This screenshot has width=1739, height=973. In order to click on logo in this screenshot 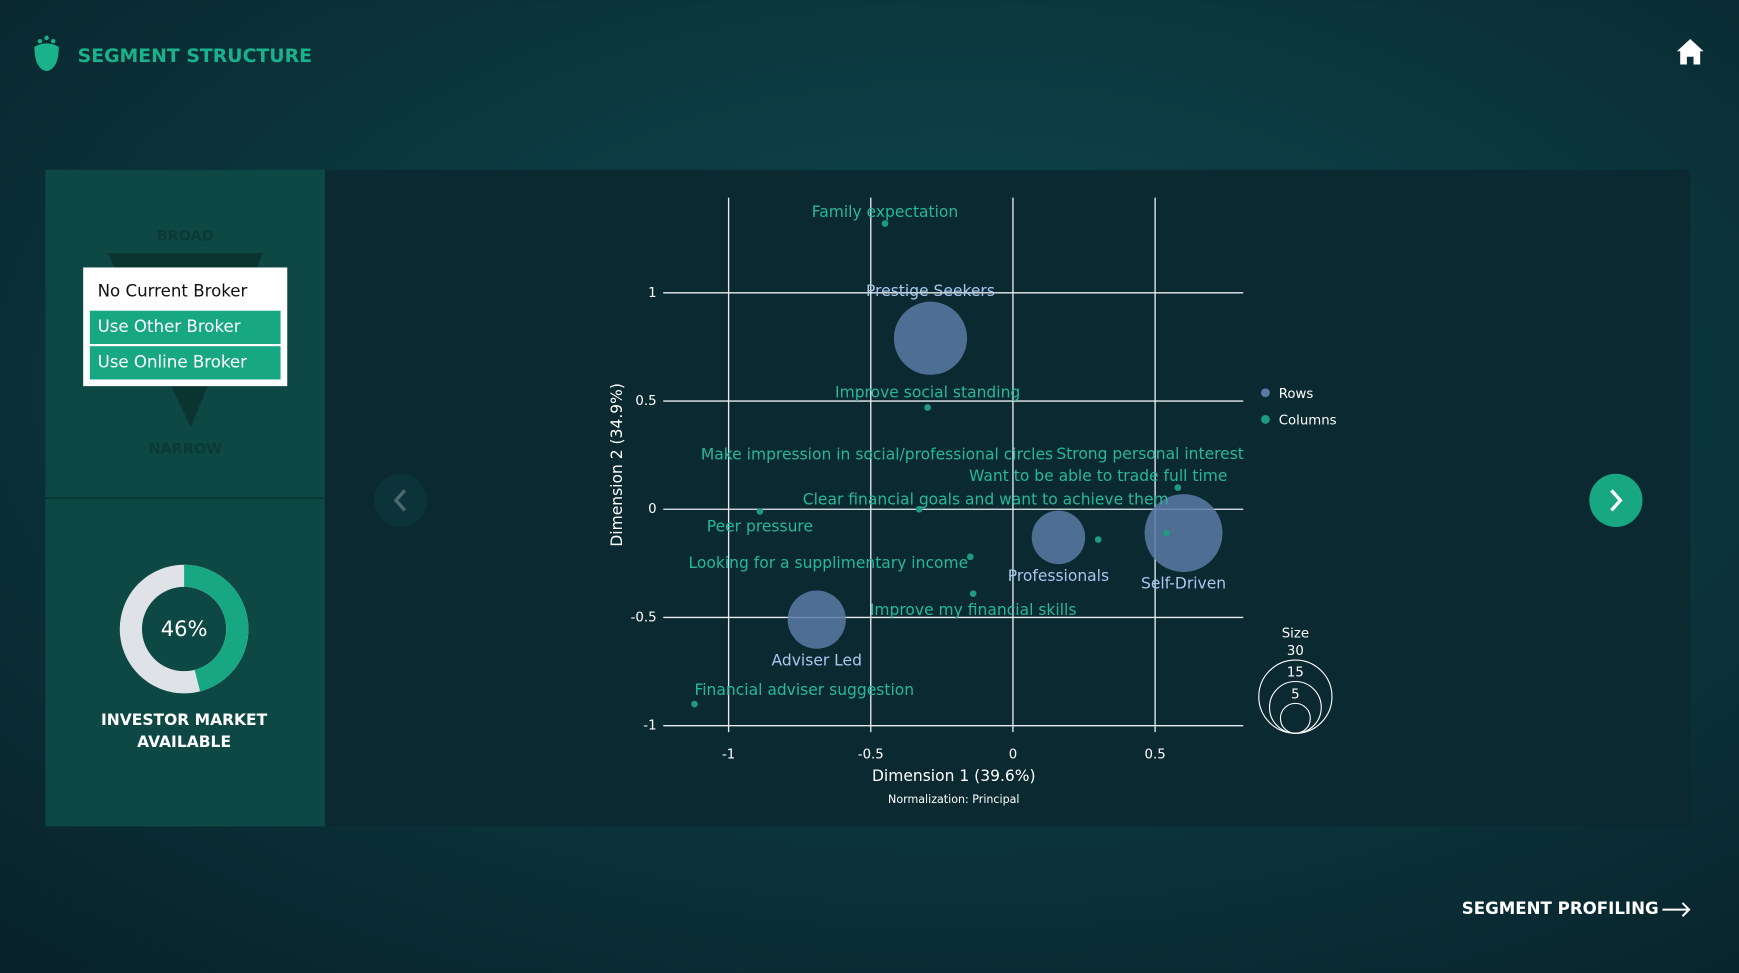, I will do `click(46, 53)`.